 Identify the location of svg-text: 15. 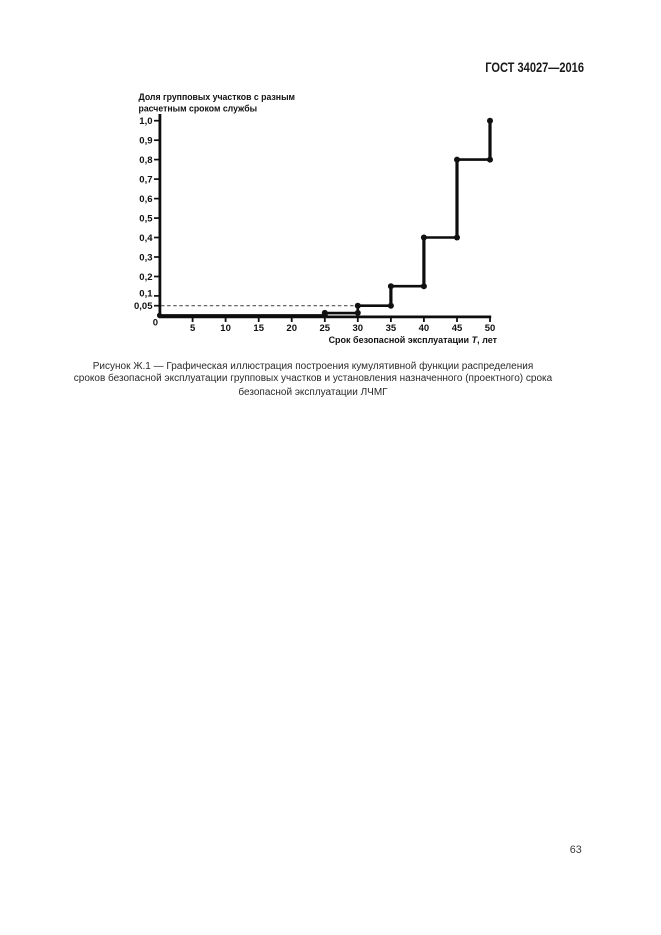
(258, 328).